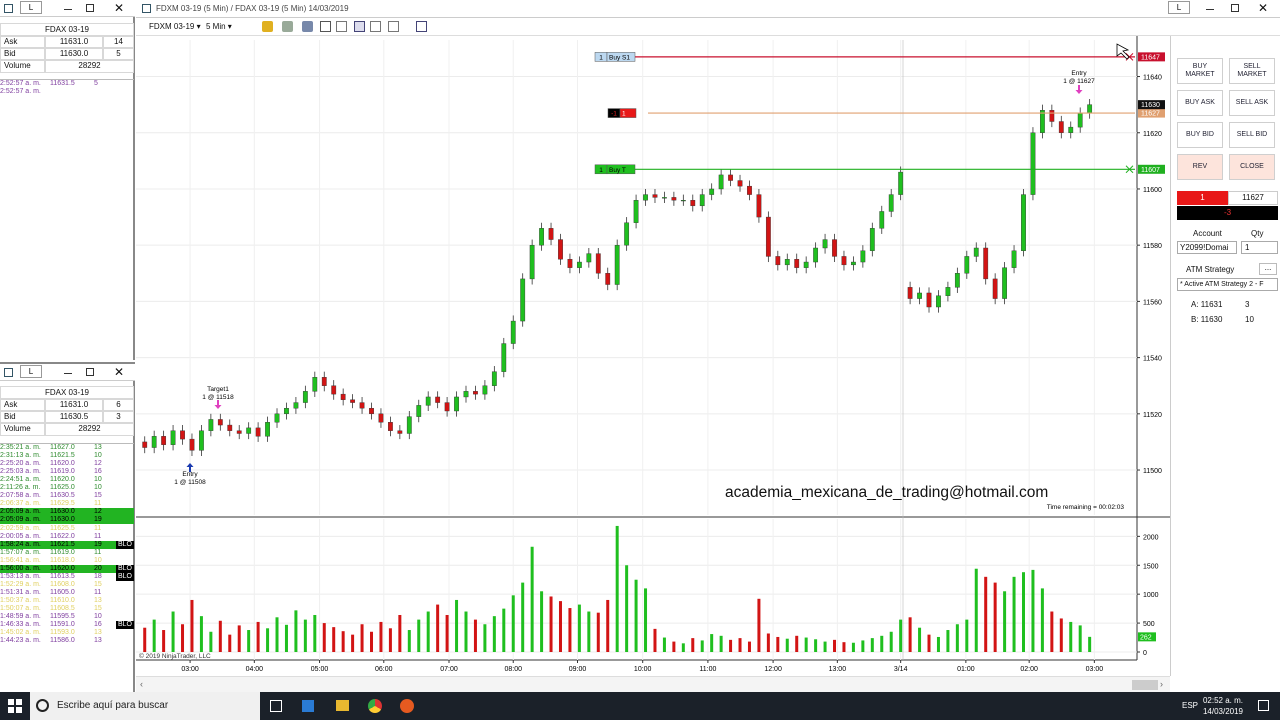  What do you see at coordinates (145, 706) in the screenshot?
I see `search-box: Escribe aquí para buscar` at bounding box center [145, 706].